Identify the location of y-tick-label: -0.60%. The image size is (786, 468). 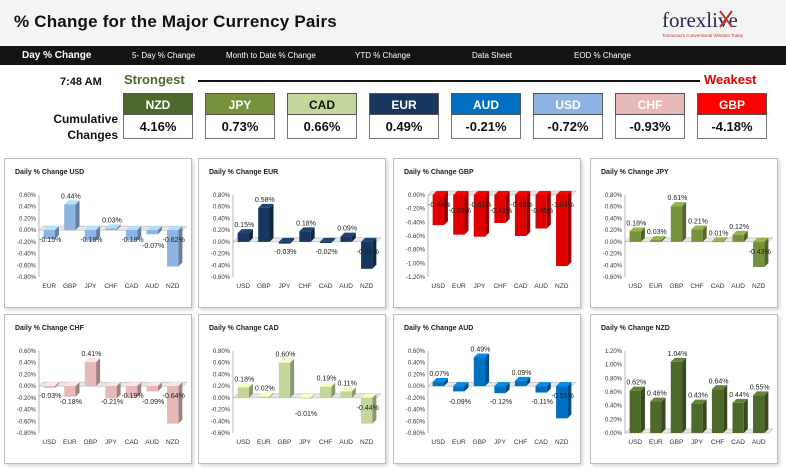
(613, 278).